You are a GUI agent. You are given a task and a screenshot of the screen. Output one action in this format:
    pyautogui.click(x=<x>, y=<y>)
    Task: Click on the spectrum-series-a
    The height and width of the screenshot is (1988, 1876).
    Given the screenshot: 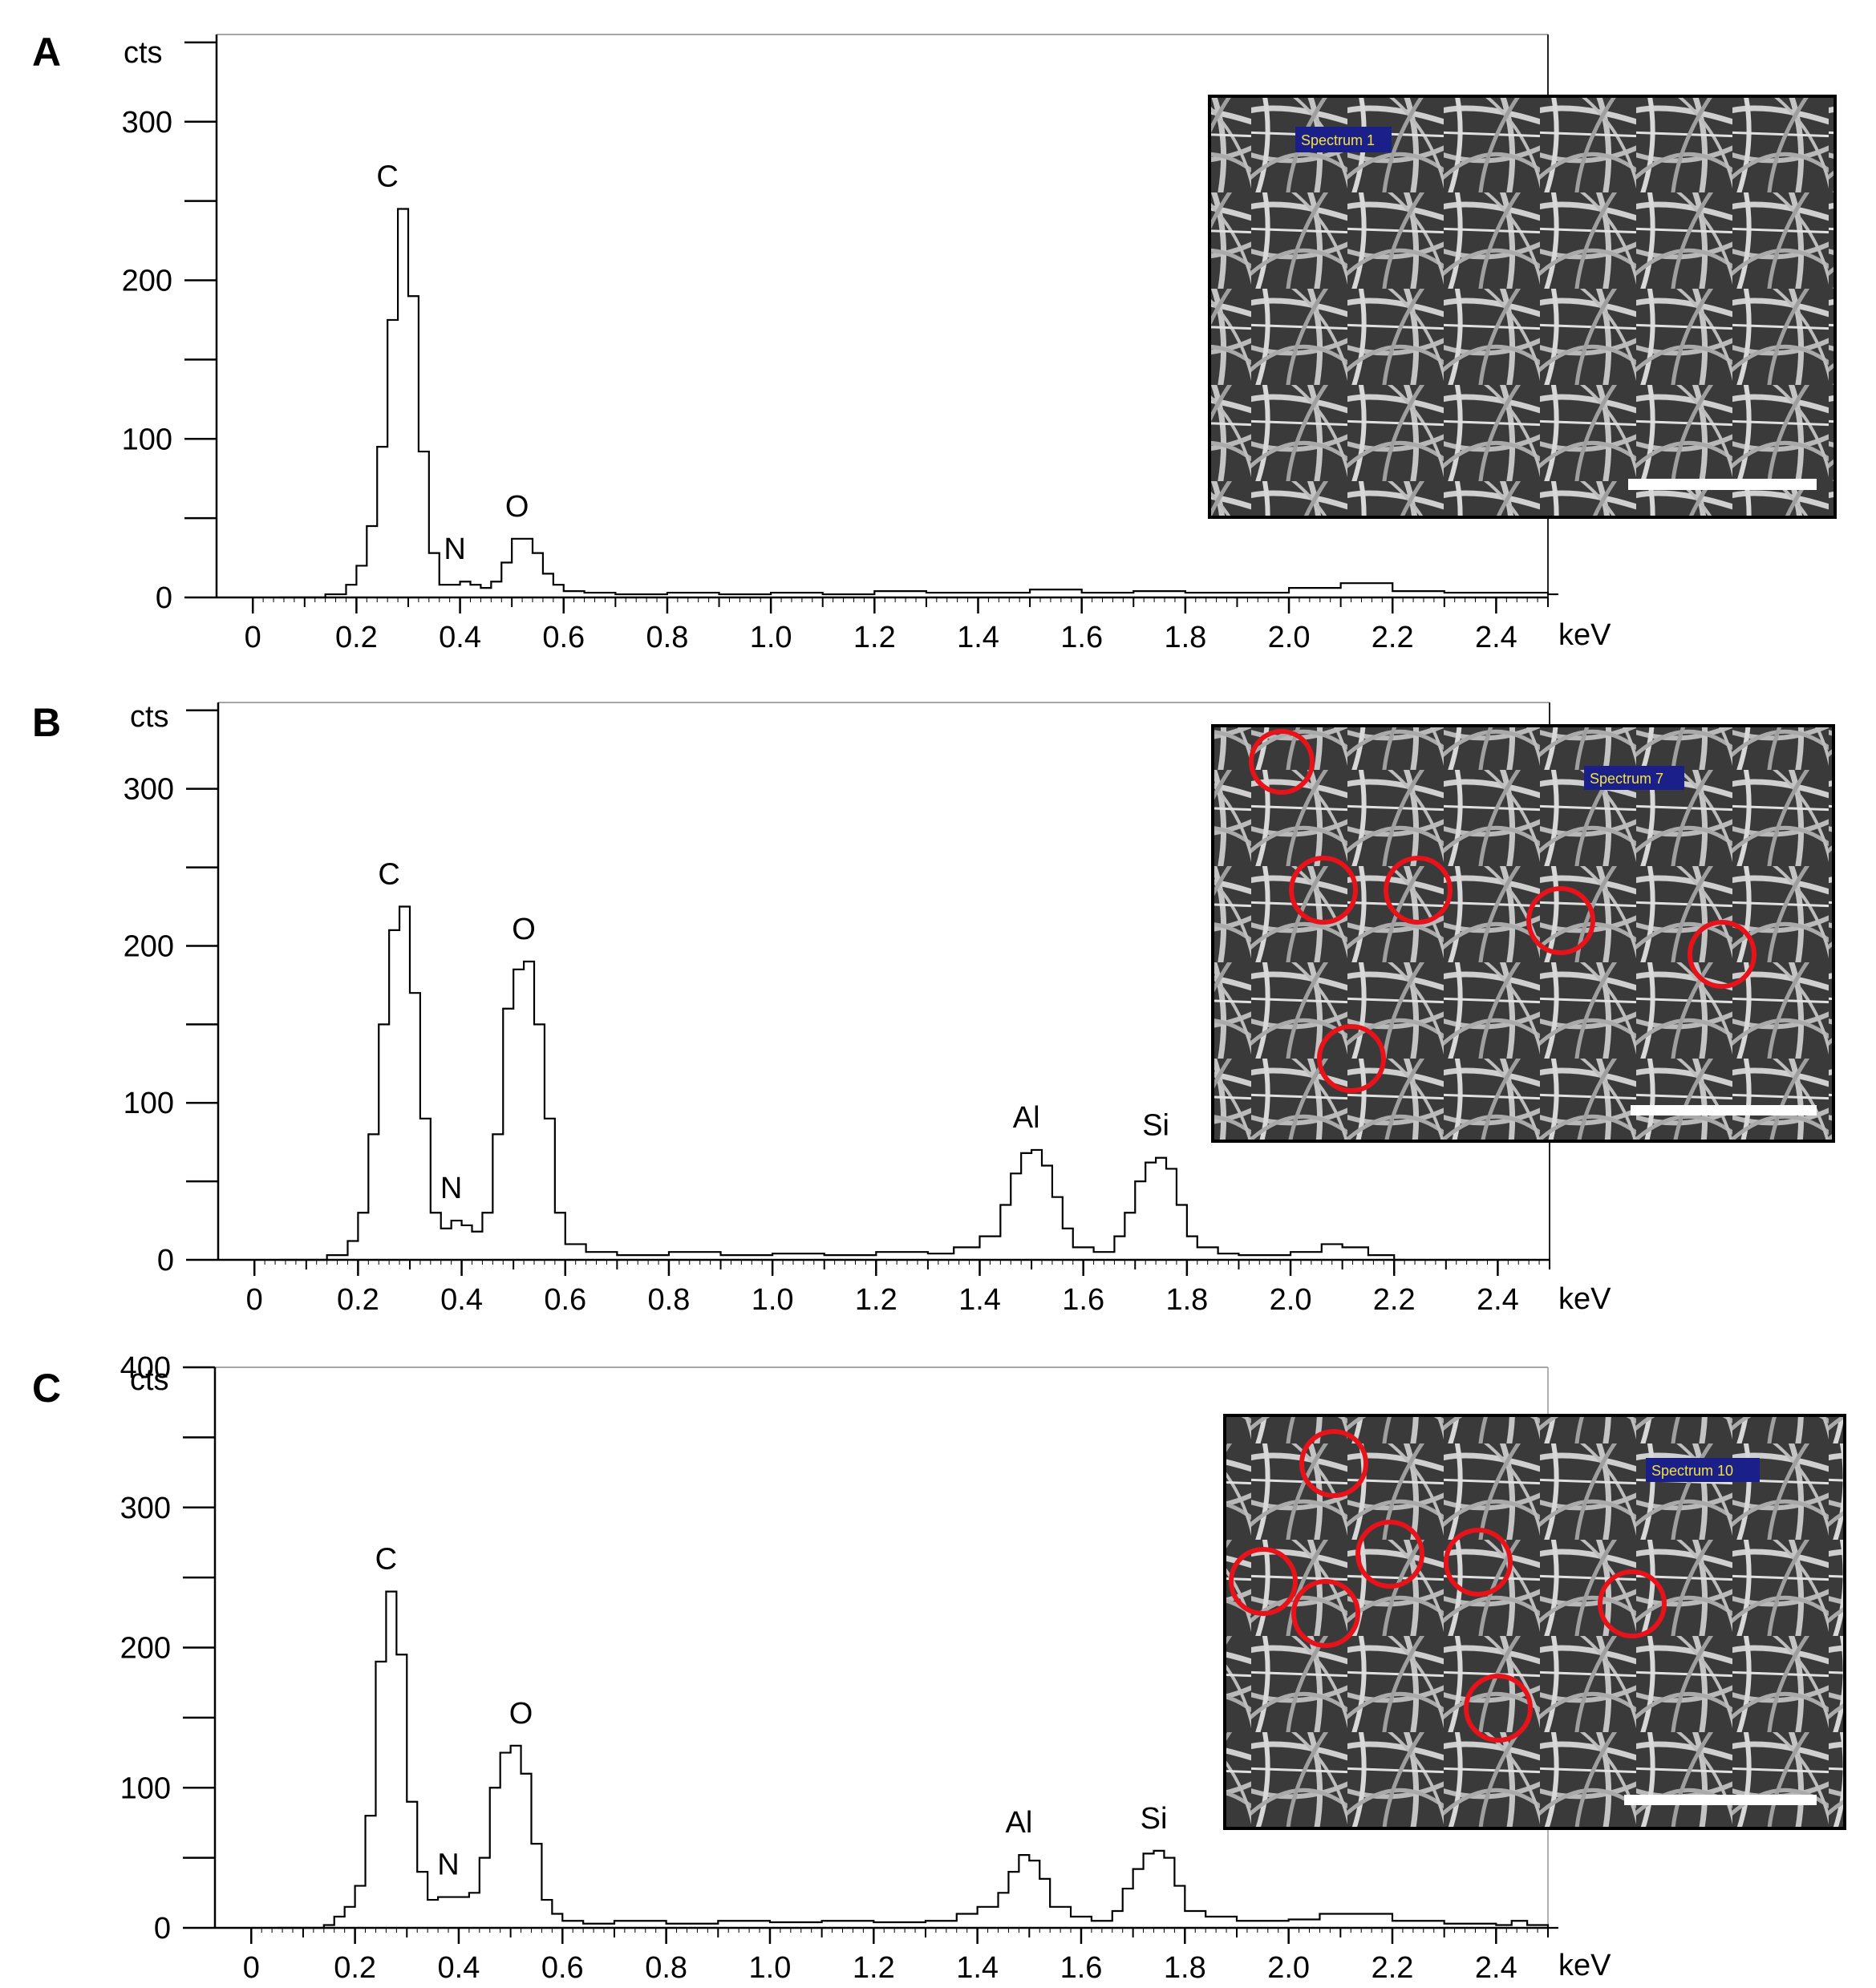 What is the action you would take?
    pyautogui.click(x=918, y=403)
    